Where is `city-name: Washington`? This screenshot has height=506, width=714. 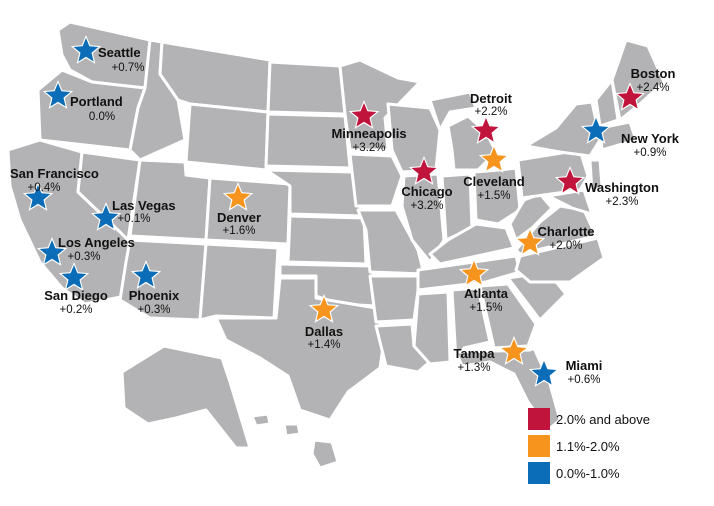
city-name: Washington is located at coordinates (622, 187).